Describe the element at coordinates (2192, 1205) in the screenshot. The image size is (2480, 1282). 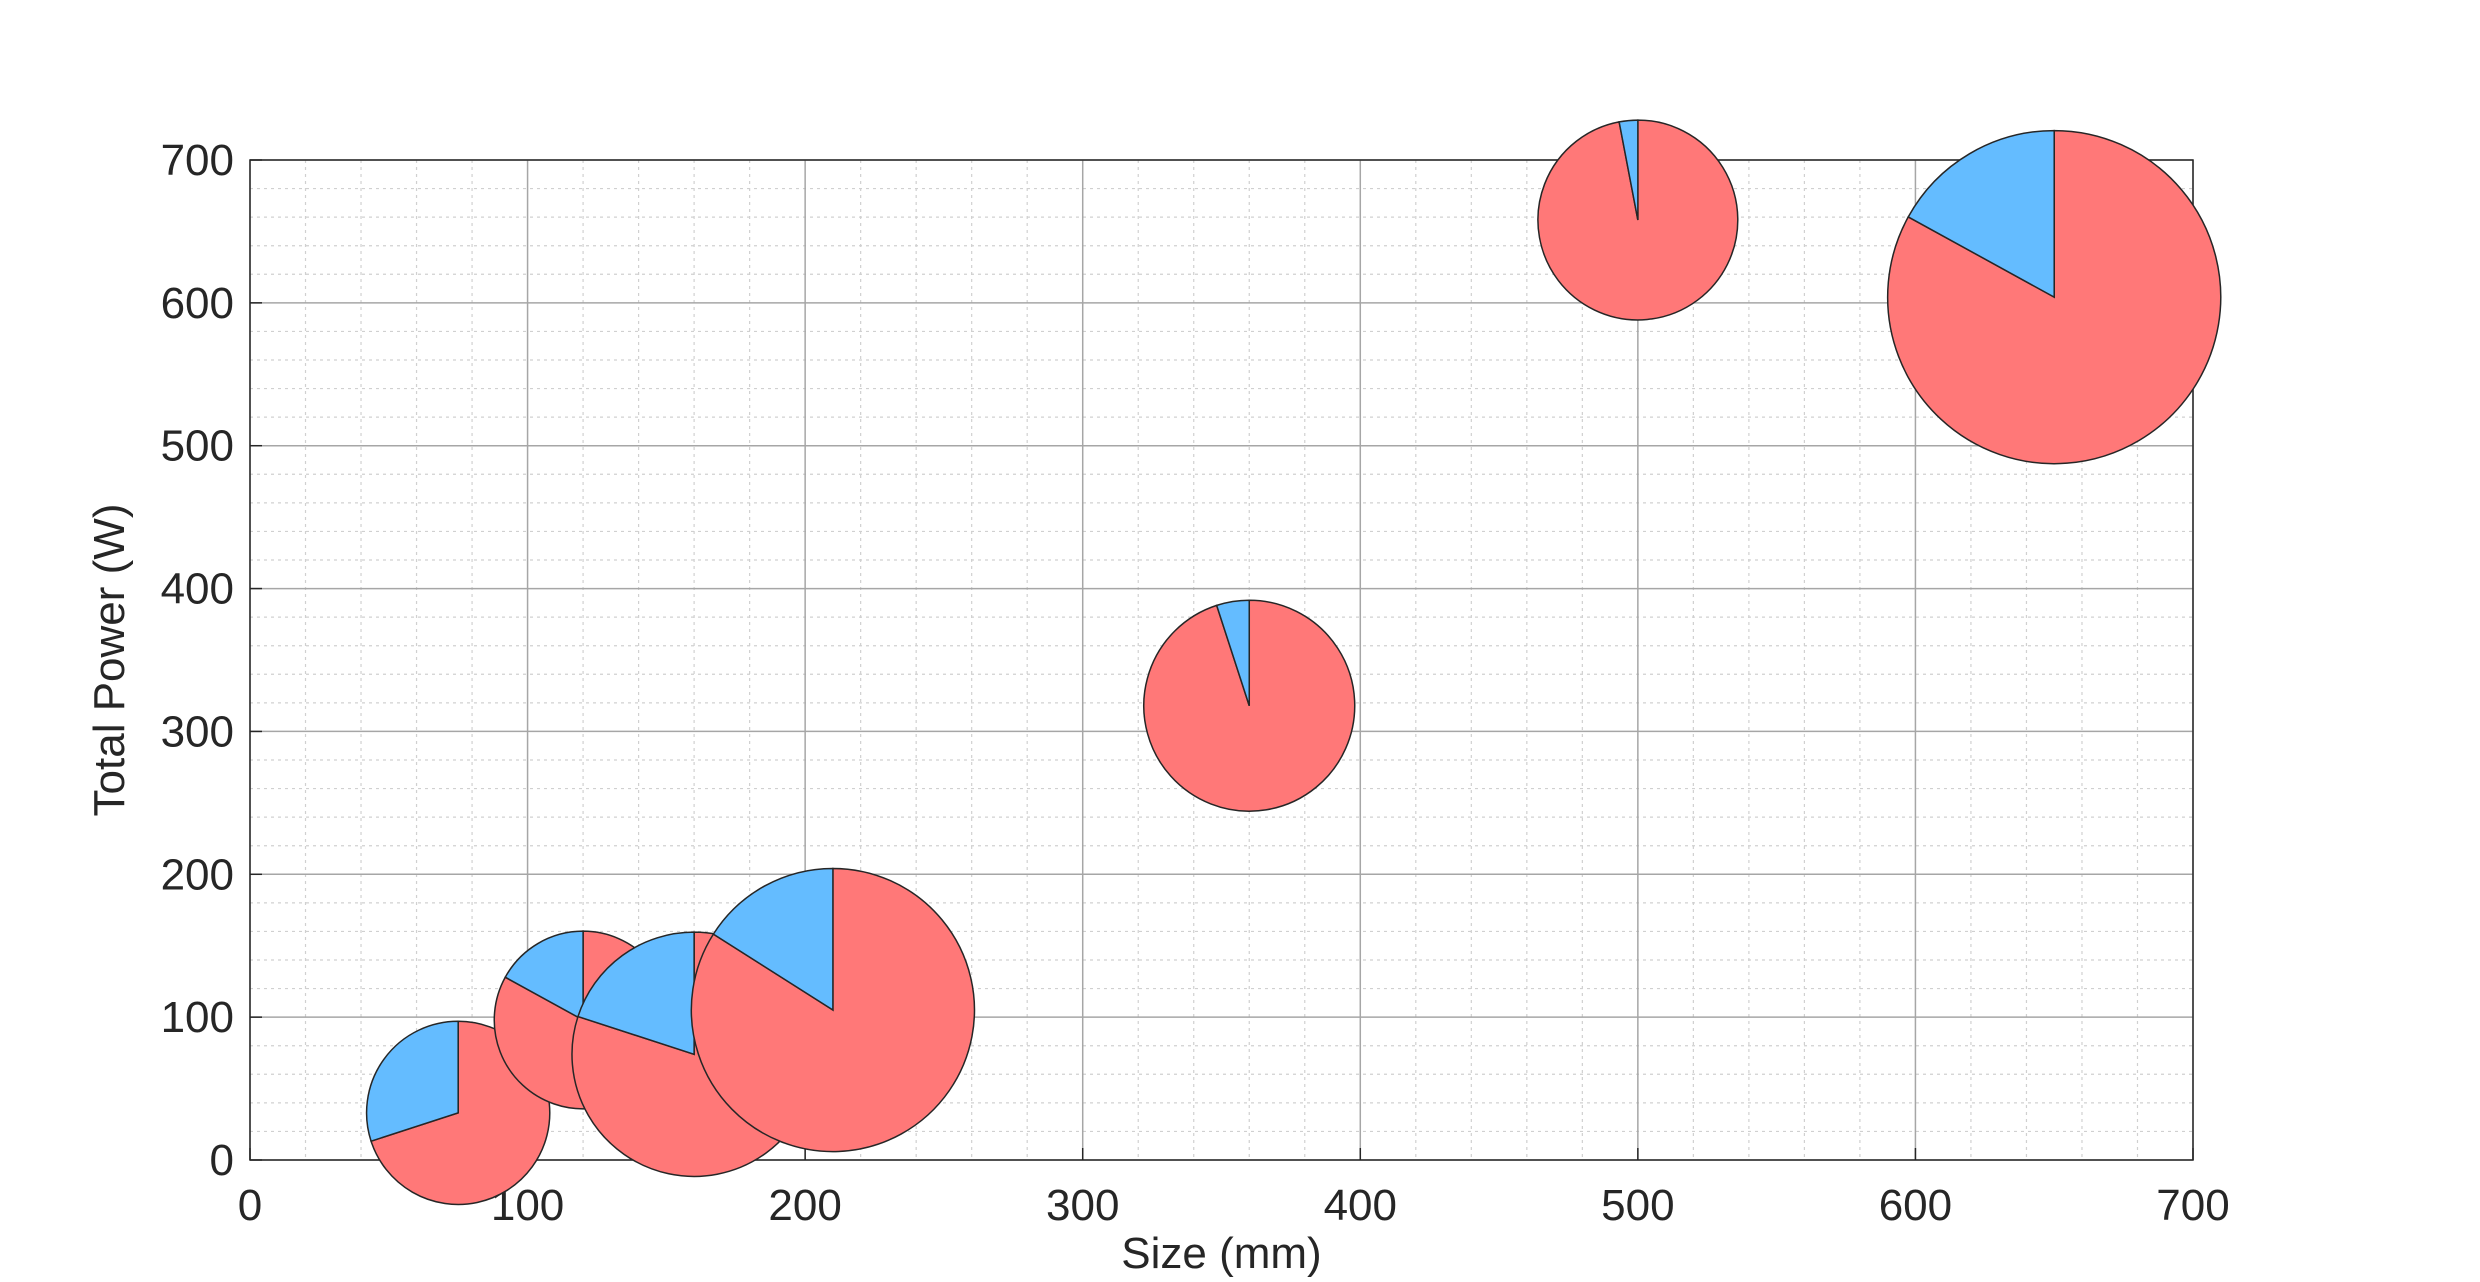
I see `x-tick-label: 700` at that location.